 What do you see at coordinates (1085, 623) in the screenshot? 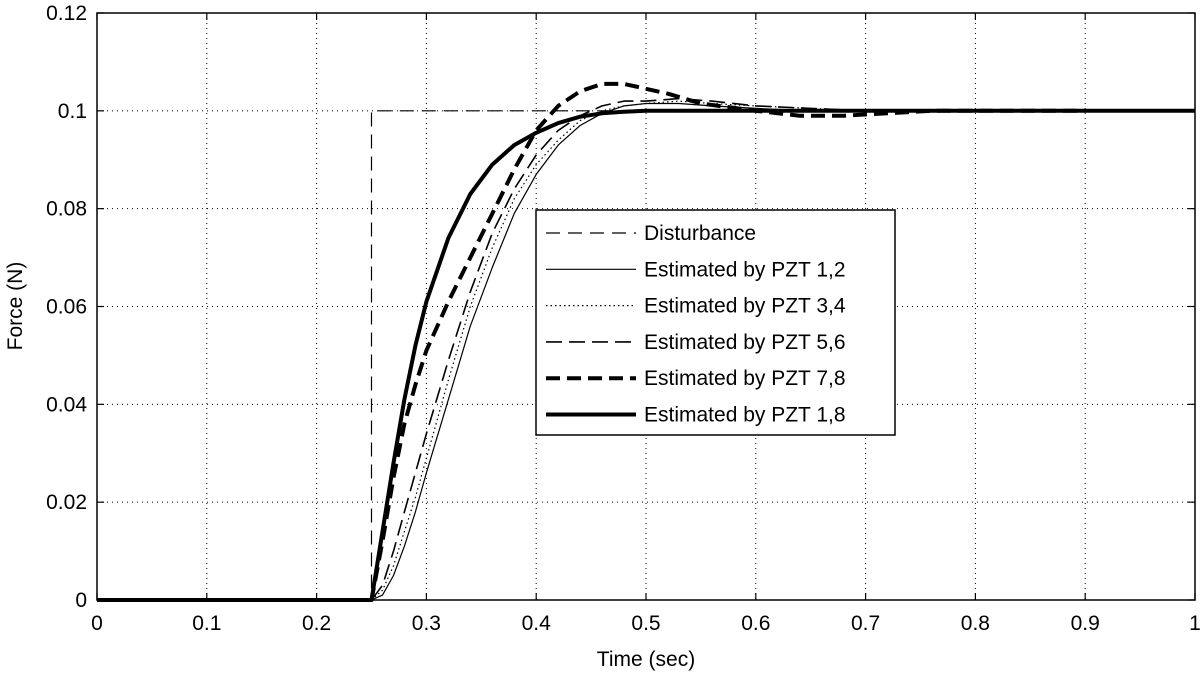
I see `x-tick-label: 0.9` at bounding box center [1085, 623].